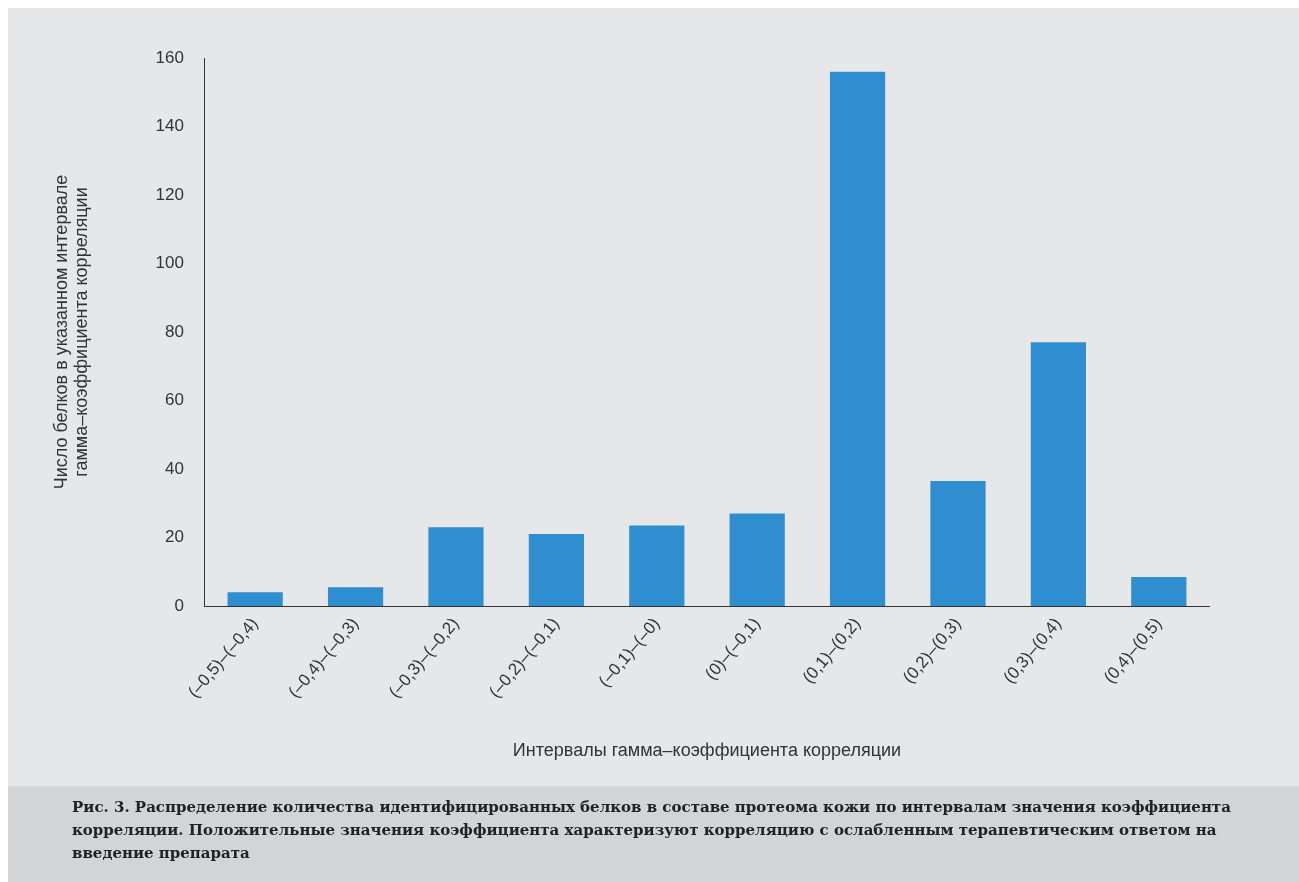 This screenshot has width=1299, height=882. What do you see at coordinates (174, 400) in the screenshot?
I see `y-tick-label: 60` at bounding box center [174, 400].